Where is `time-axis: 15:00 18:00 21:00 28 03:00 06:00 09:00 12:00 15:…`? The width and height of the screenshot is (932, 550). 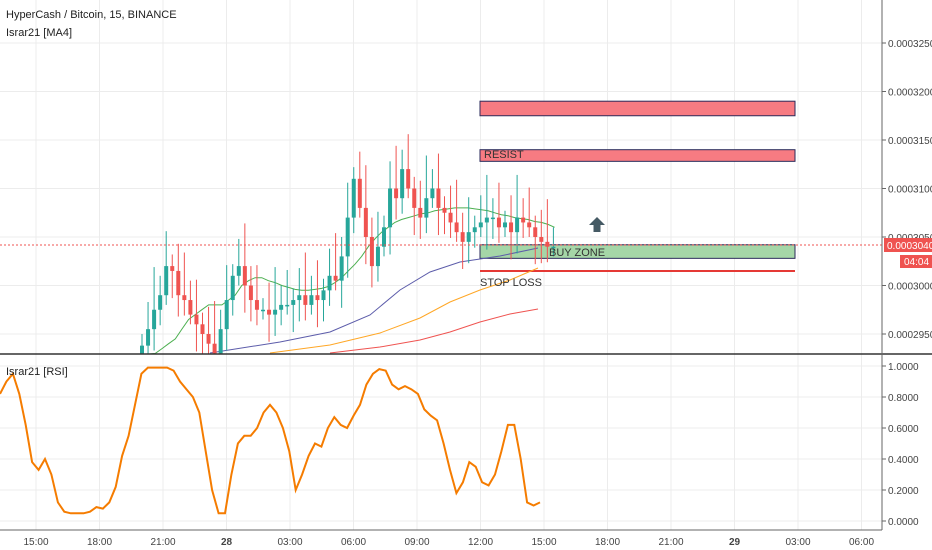
time-axis: 15:00 18:00 21:00 28 03:00 06:00 09:00 12:00 15:… is located at coordinates (448, 542).